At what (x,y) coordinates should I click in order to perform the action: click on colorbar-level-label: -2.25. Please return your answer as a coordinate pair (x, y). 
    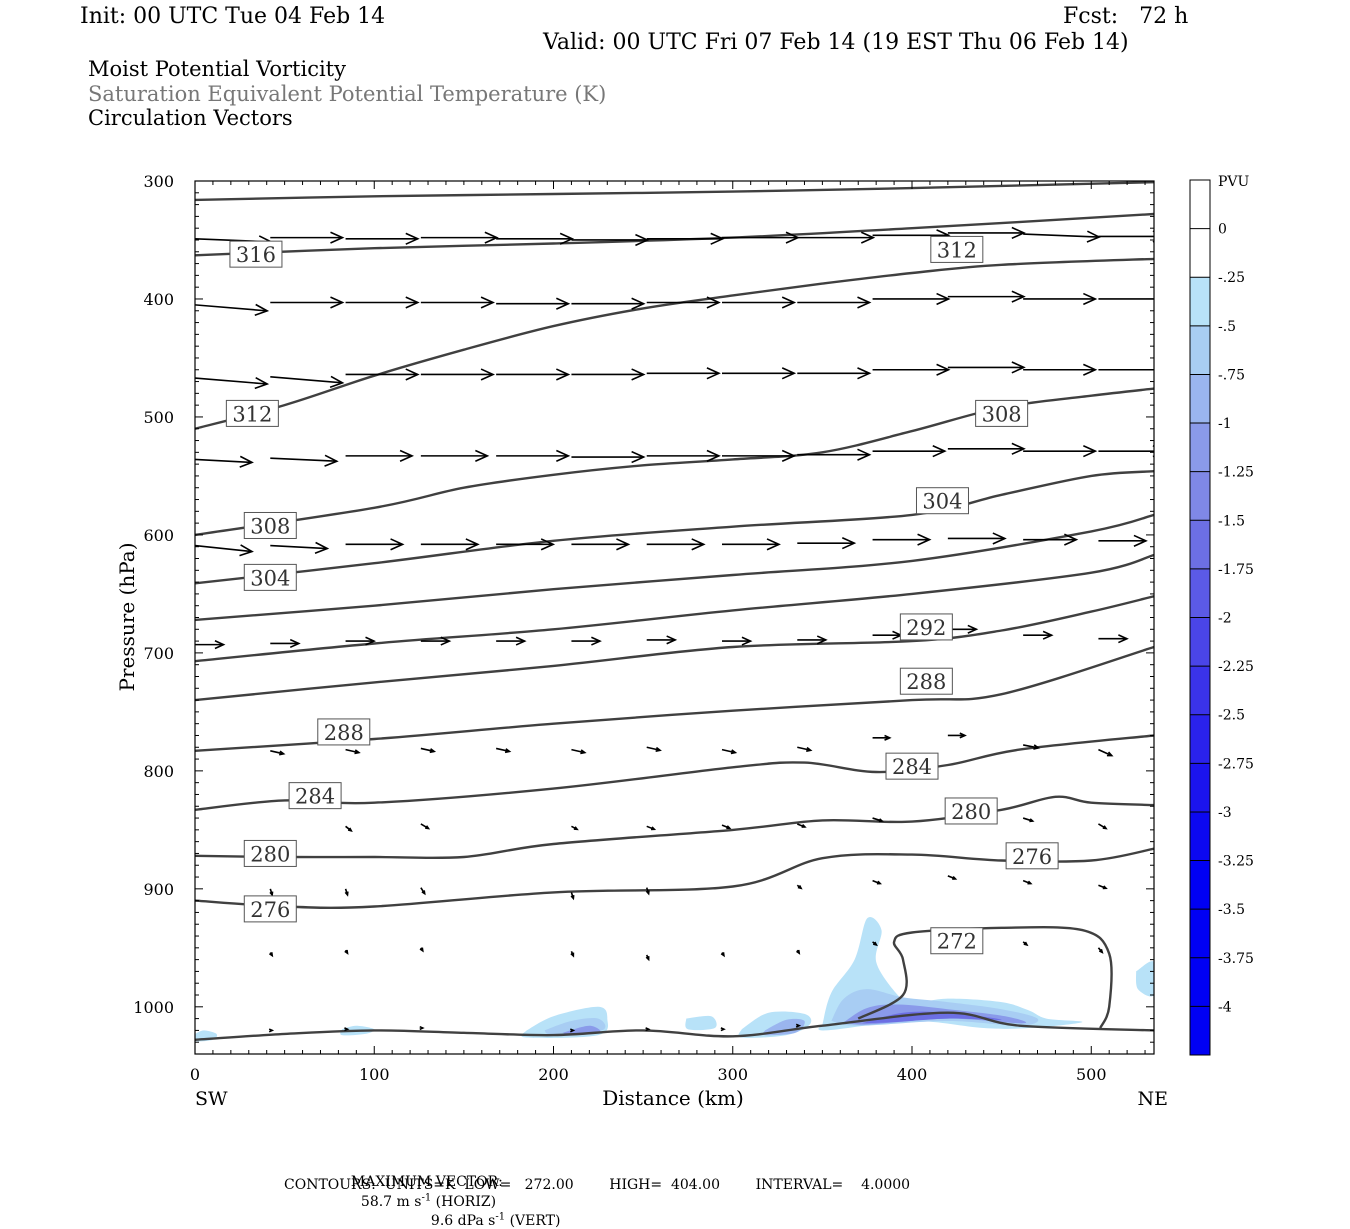
    Looking at the image, I should click on (1236, 667).